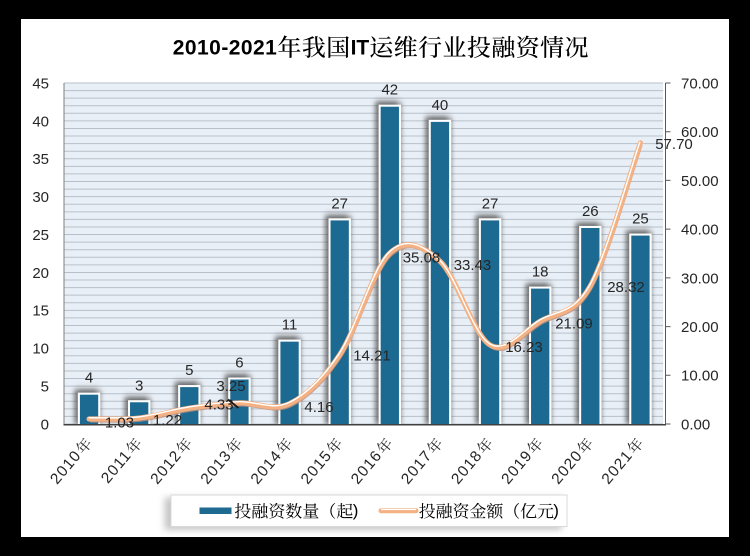  What do you see at coordinates (700, 230) in the screenshot?
I see `svg-text: 40.00` at bounding box center [700, 230].